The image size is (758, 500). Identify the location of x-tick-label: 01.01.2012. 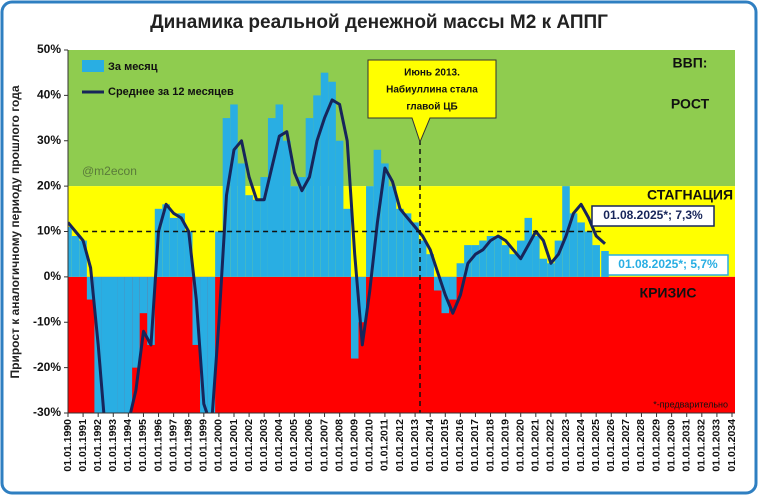
(400, 445).